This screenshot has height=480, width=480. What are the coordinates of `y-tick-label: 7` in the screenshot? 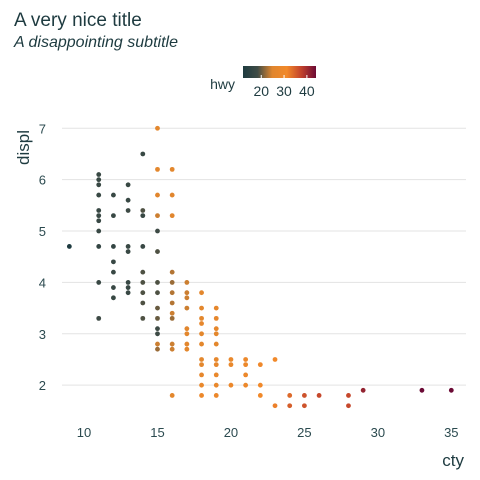 It's located at (42, 128).